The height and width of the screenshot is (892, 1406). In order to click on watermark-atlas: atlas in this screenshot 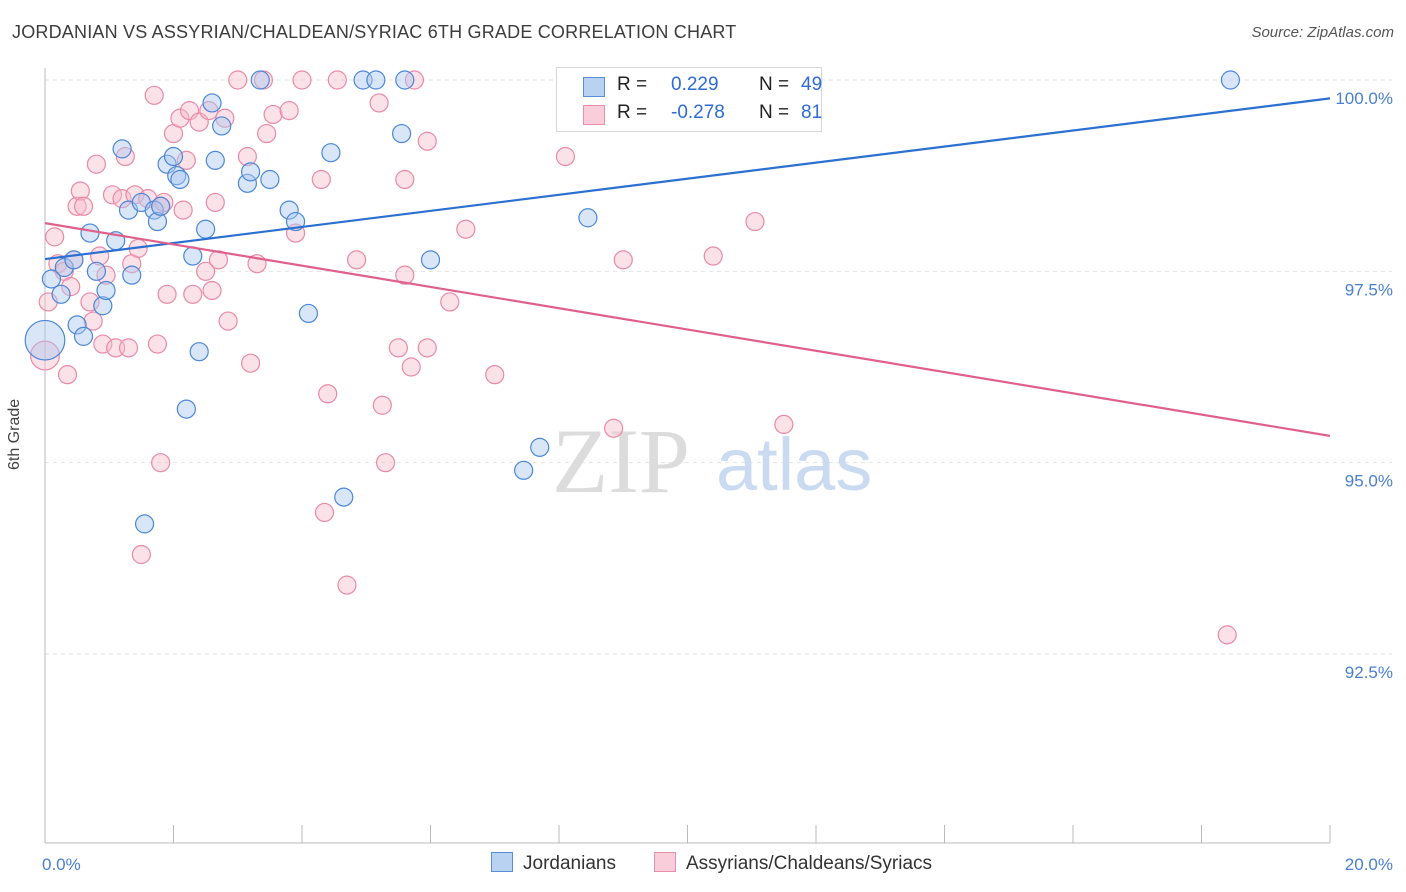, I will do `click(794, 464)`.